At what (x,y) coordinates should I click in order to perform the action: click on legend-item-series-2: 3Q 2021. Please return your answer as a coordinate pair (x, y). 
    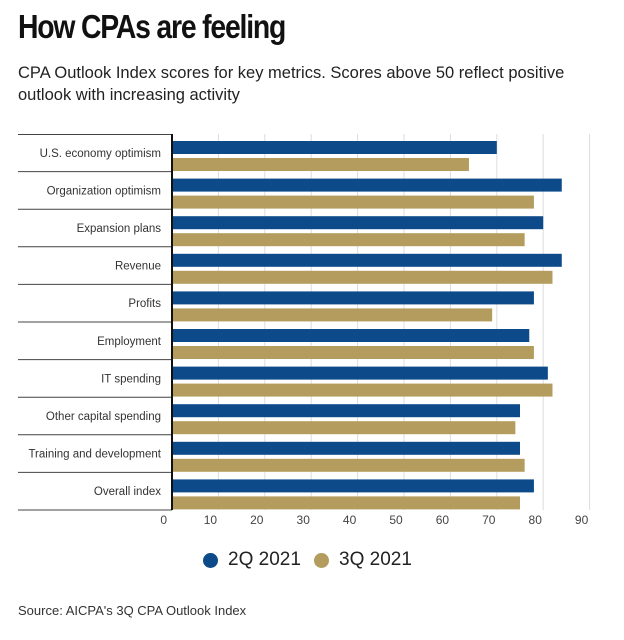
    Looking at the image, I should click on (363, 560).